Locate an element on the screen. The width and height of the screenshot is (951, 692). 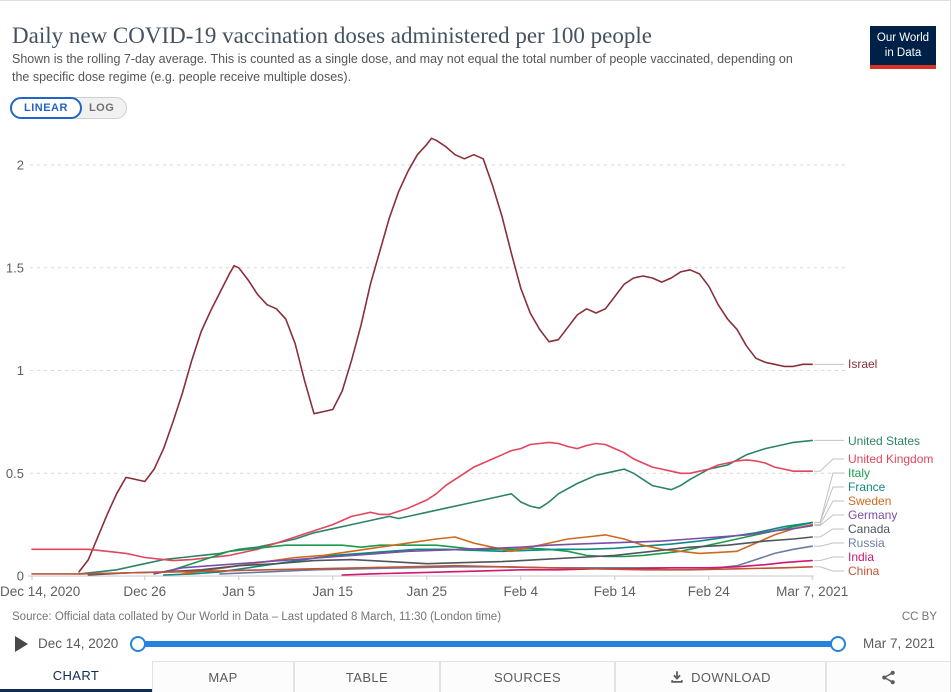
tab-sources-label: SOURCES is located at coordinates (527, 677).